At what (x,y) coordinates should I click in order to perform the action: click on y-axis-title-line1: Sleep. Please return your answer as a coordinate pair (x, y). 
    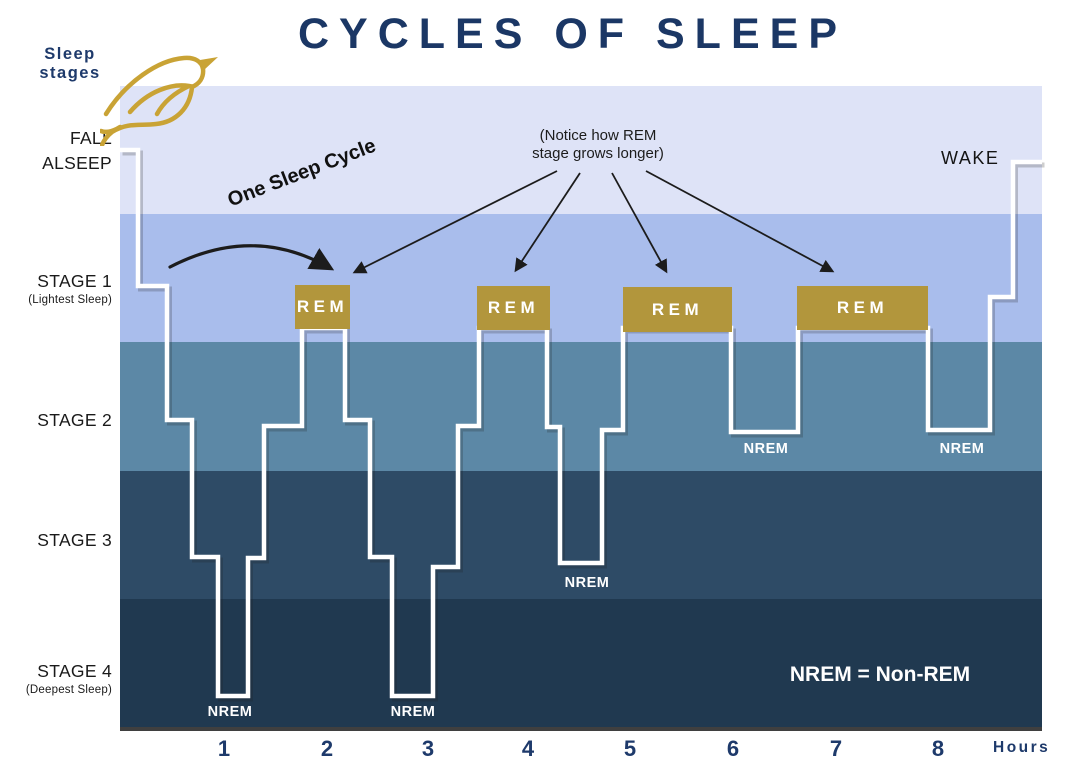
    Looking at the image, I should click on (70, 54).